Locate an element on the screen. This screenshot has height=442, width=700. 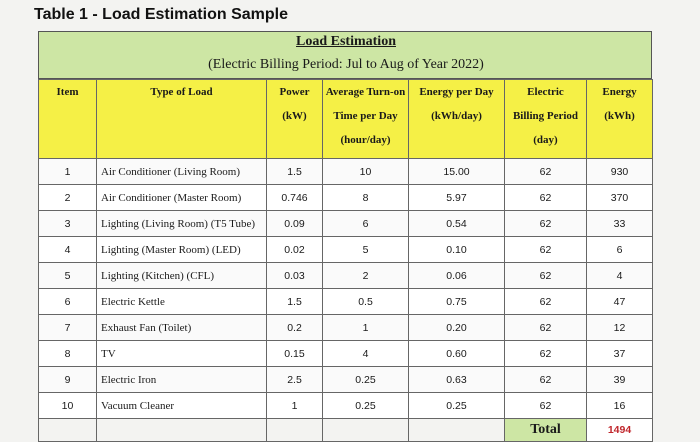
cell-item: 4 is located at coordinates (67, 249).